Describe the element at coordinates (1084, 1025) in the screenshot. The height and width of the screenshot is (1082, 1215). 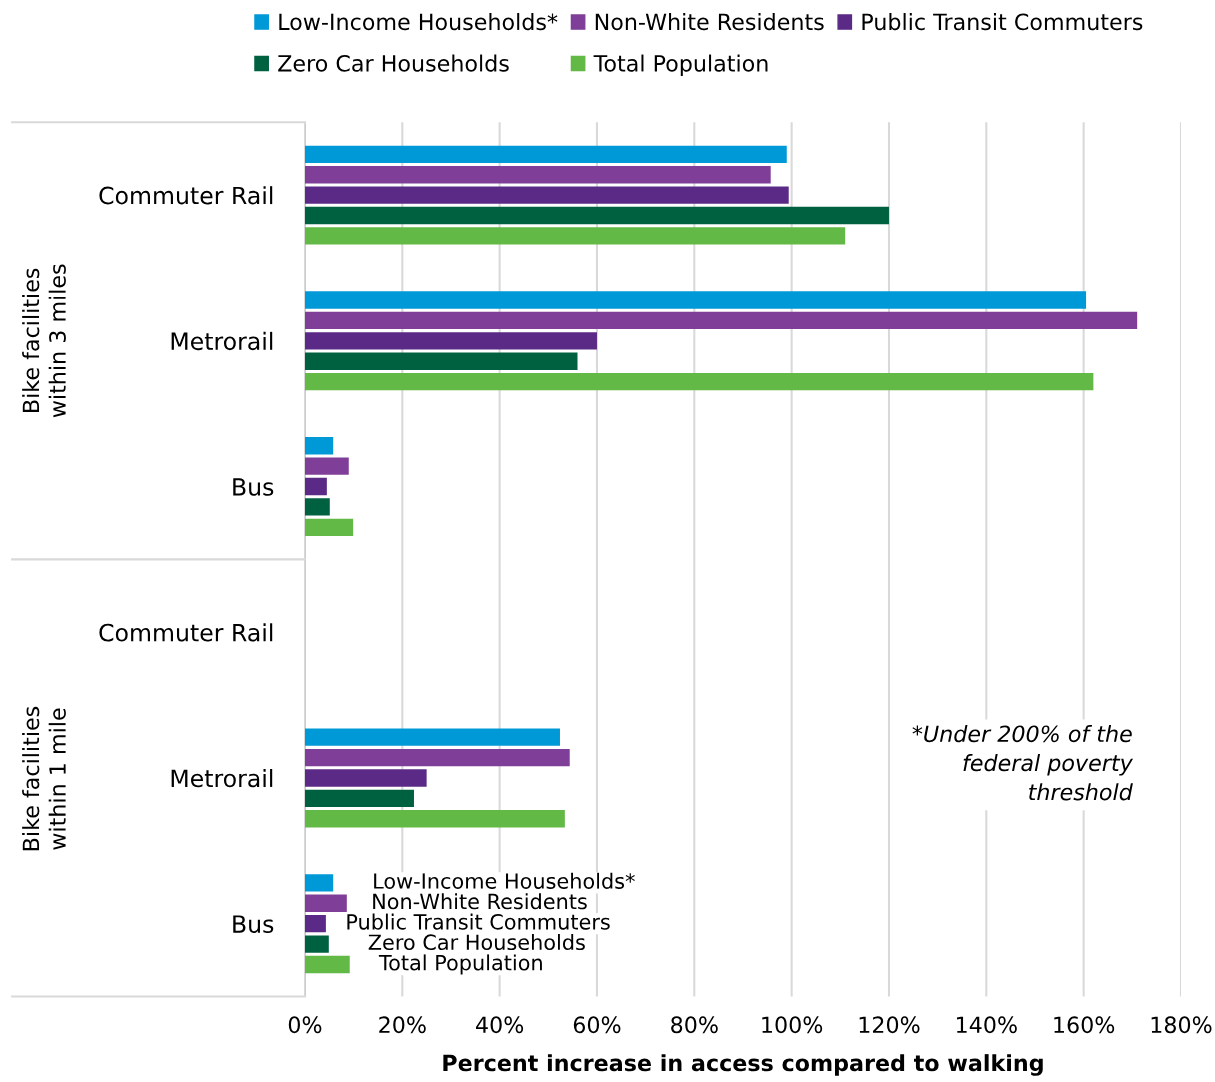
I see `x-tick-label: 160%` at that location.